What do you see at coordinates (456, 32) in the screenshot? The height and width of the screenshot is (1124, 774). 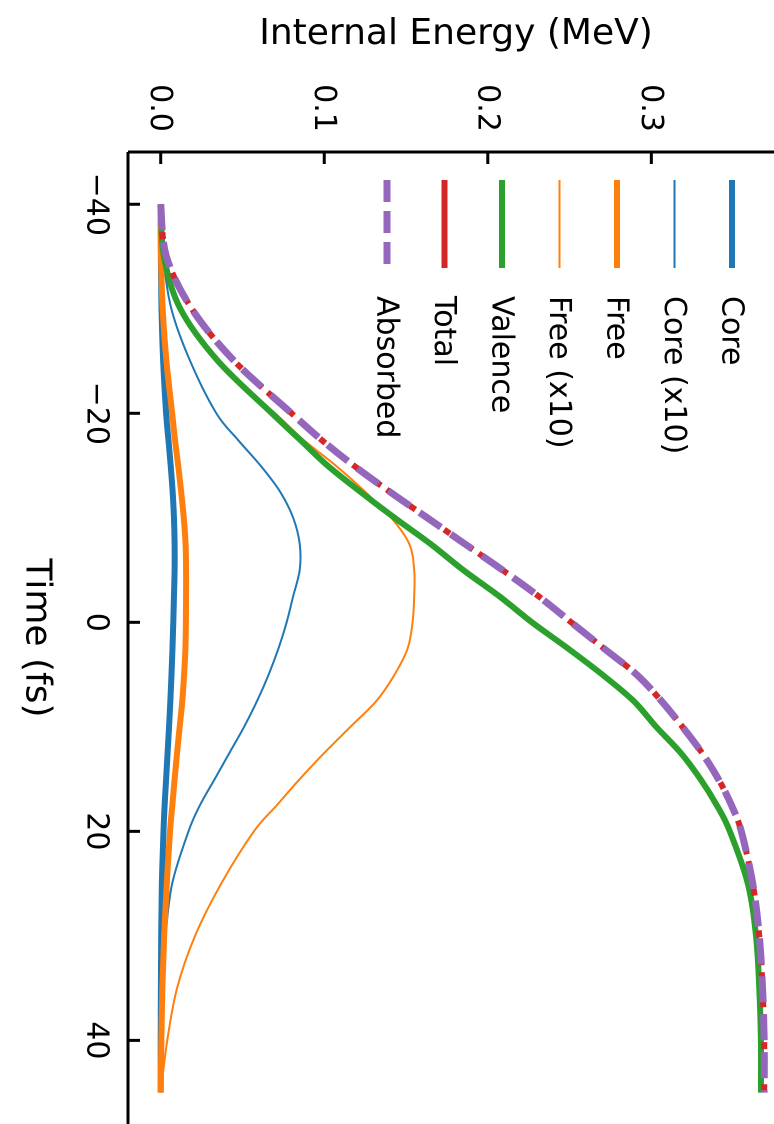 I see `y-axis-title: Internal Energy (MeV)` at bounding box center [456, 32].